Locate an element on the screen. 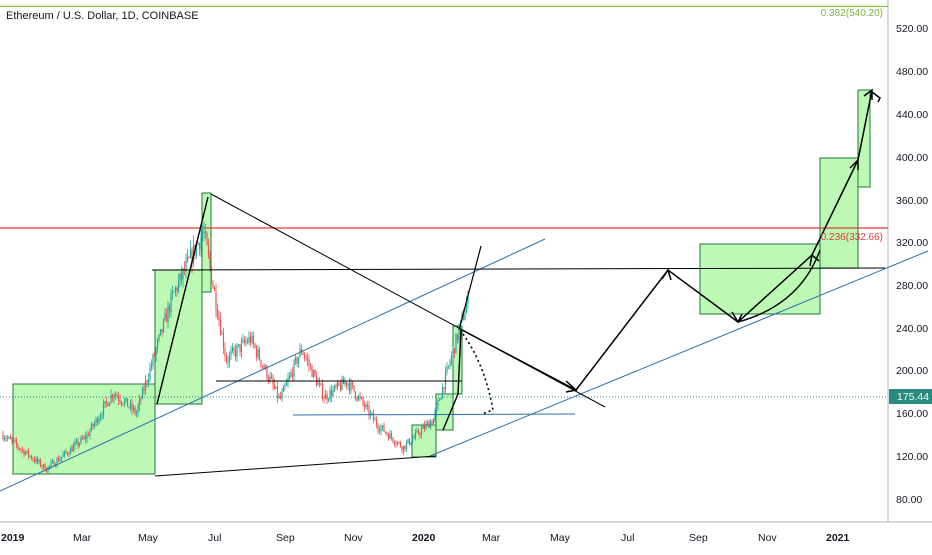  time-tick-label: May is located at coordinates (148, 538).